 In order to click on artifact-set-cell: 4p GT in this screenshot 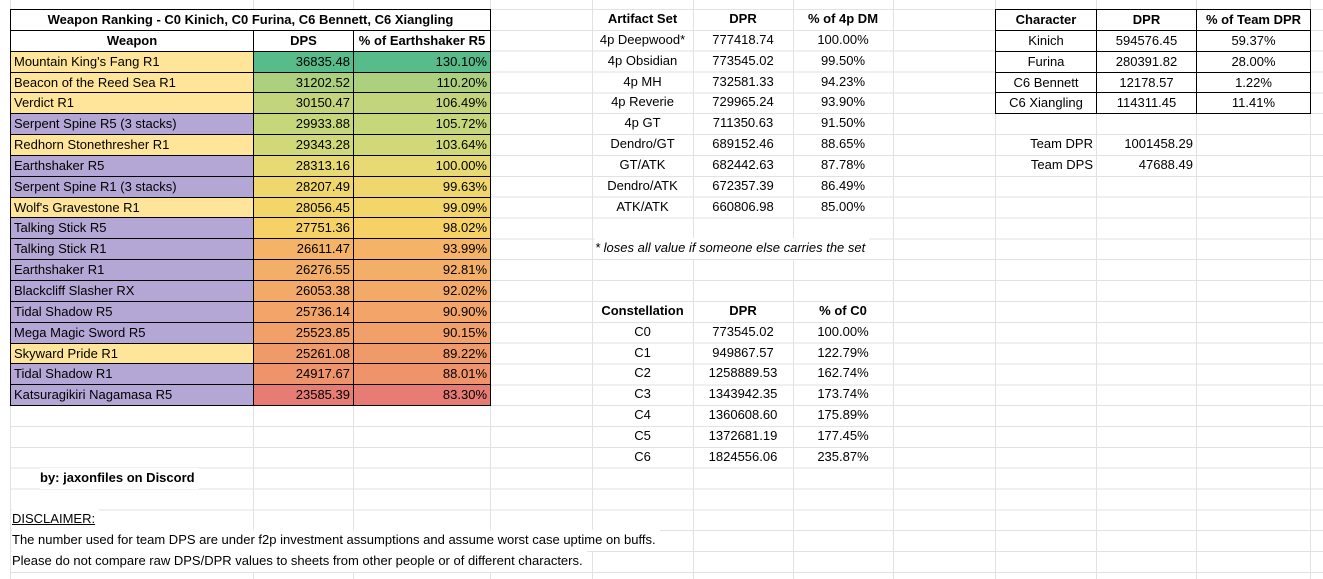, I will do `click(642, 123)`.